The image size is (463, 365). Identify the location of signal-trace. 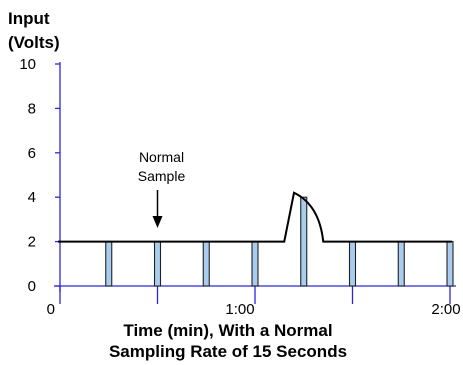
(255, 217).